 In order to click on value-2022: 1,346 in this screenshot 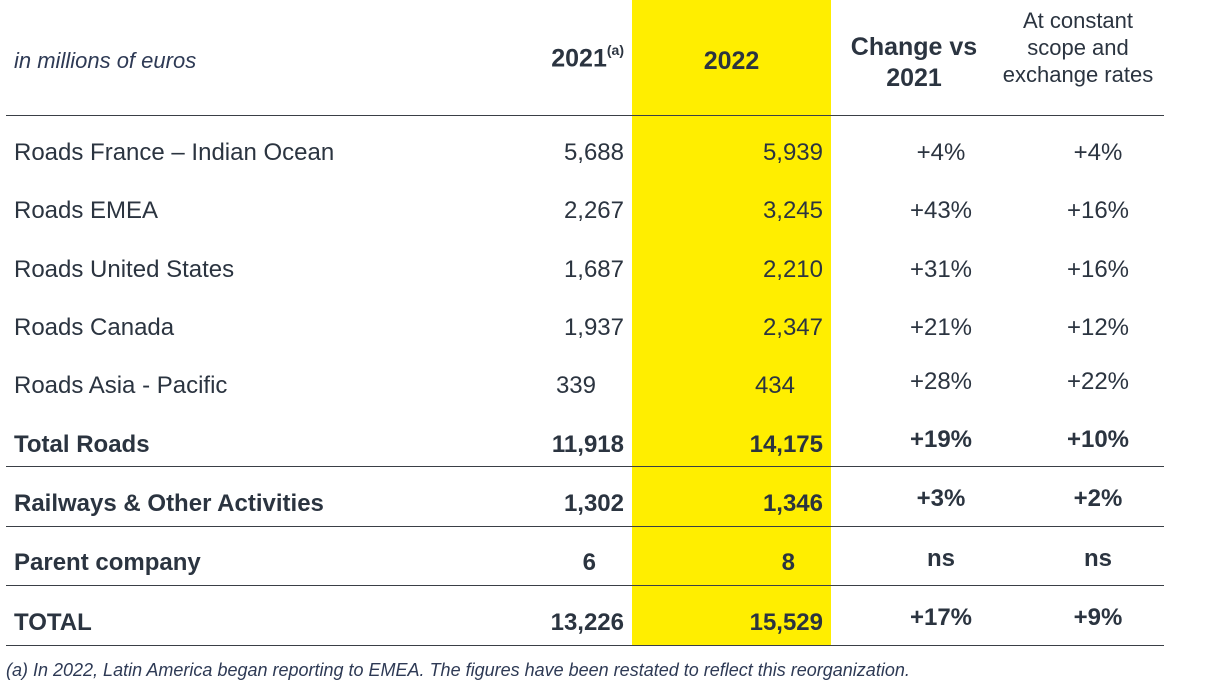, I will do `click(792, 503)`.